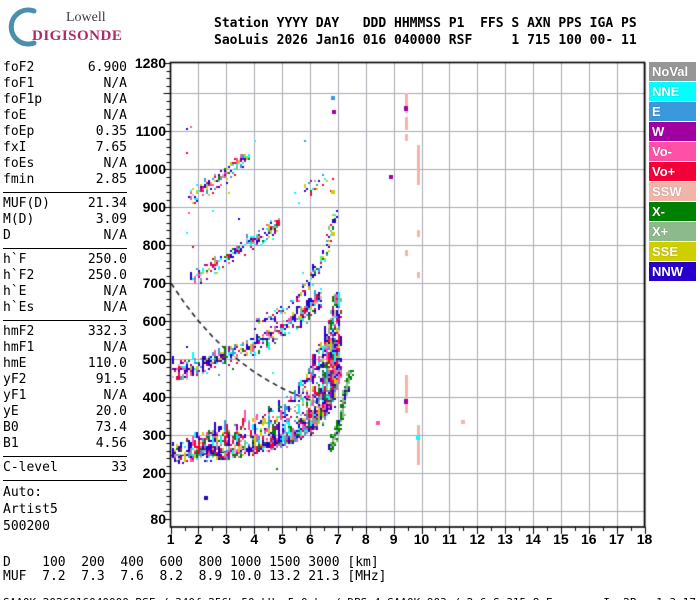 Image resolution: width=700 pixels, height=600 pixels. I want to click on autoscaling-info-line: Artist5, so click(30, 509).